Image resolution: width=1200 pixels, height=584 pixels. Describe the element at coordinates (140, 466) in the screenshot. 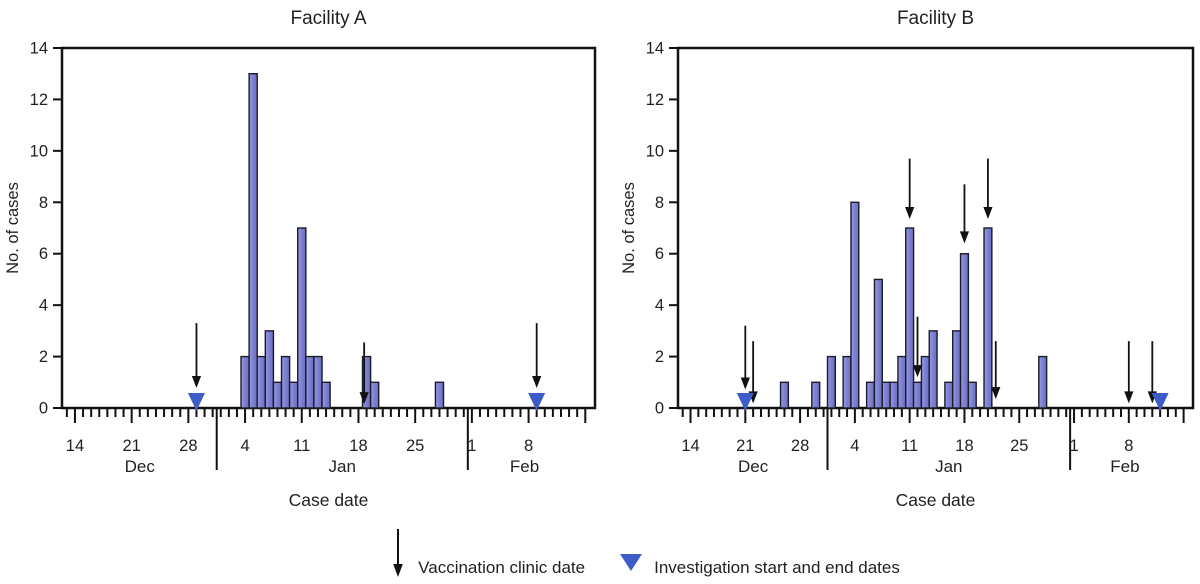

I see `month-label: Dec` at that location.